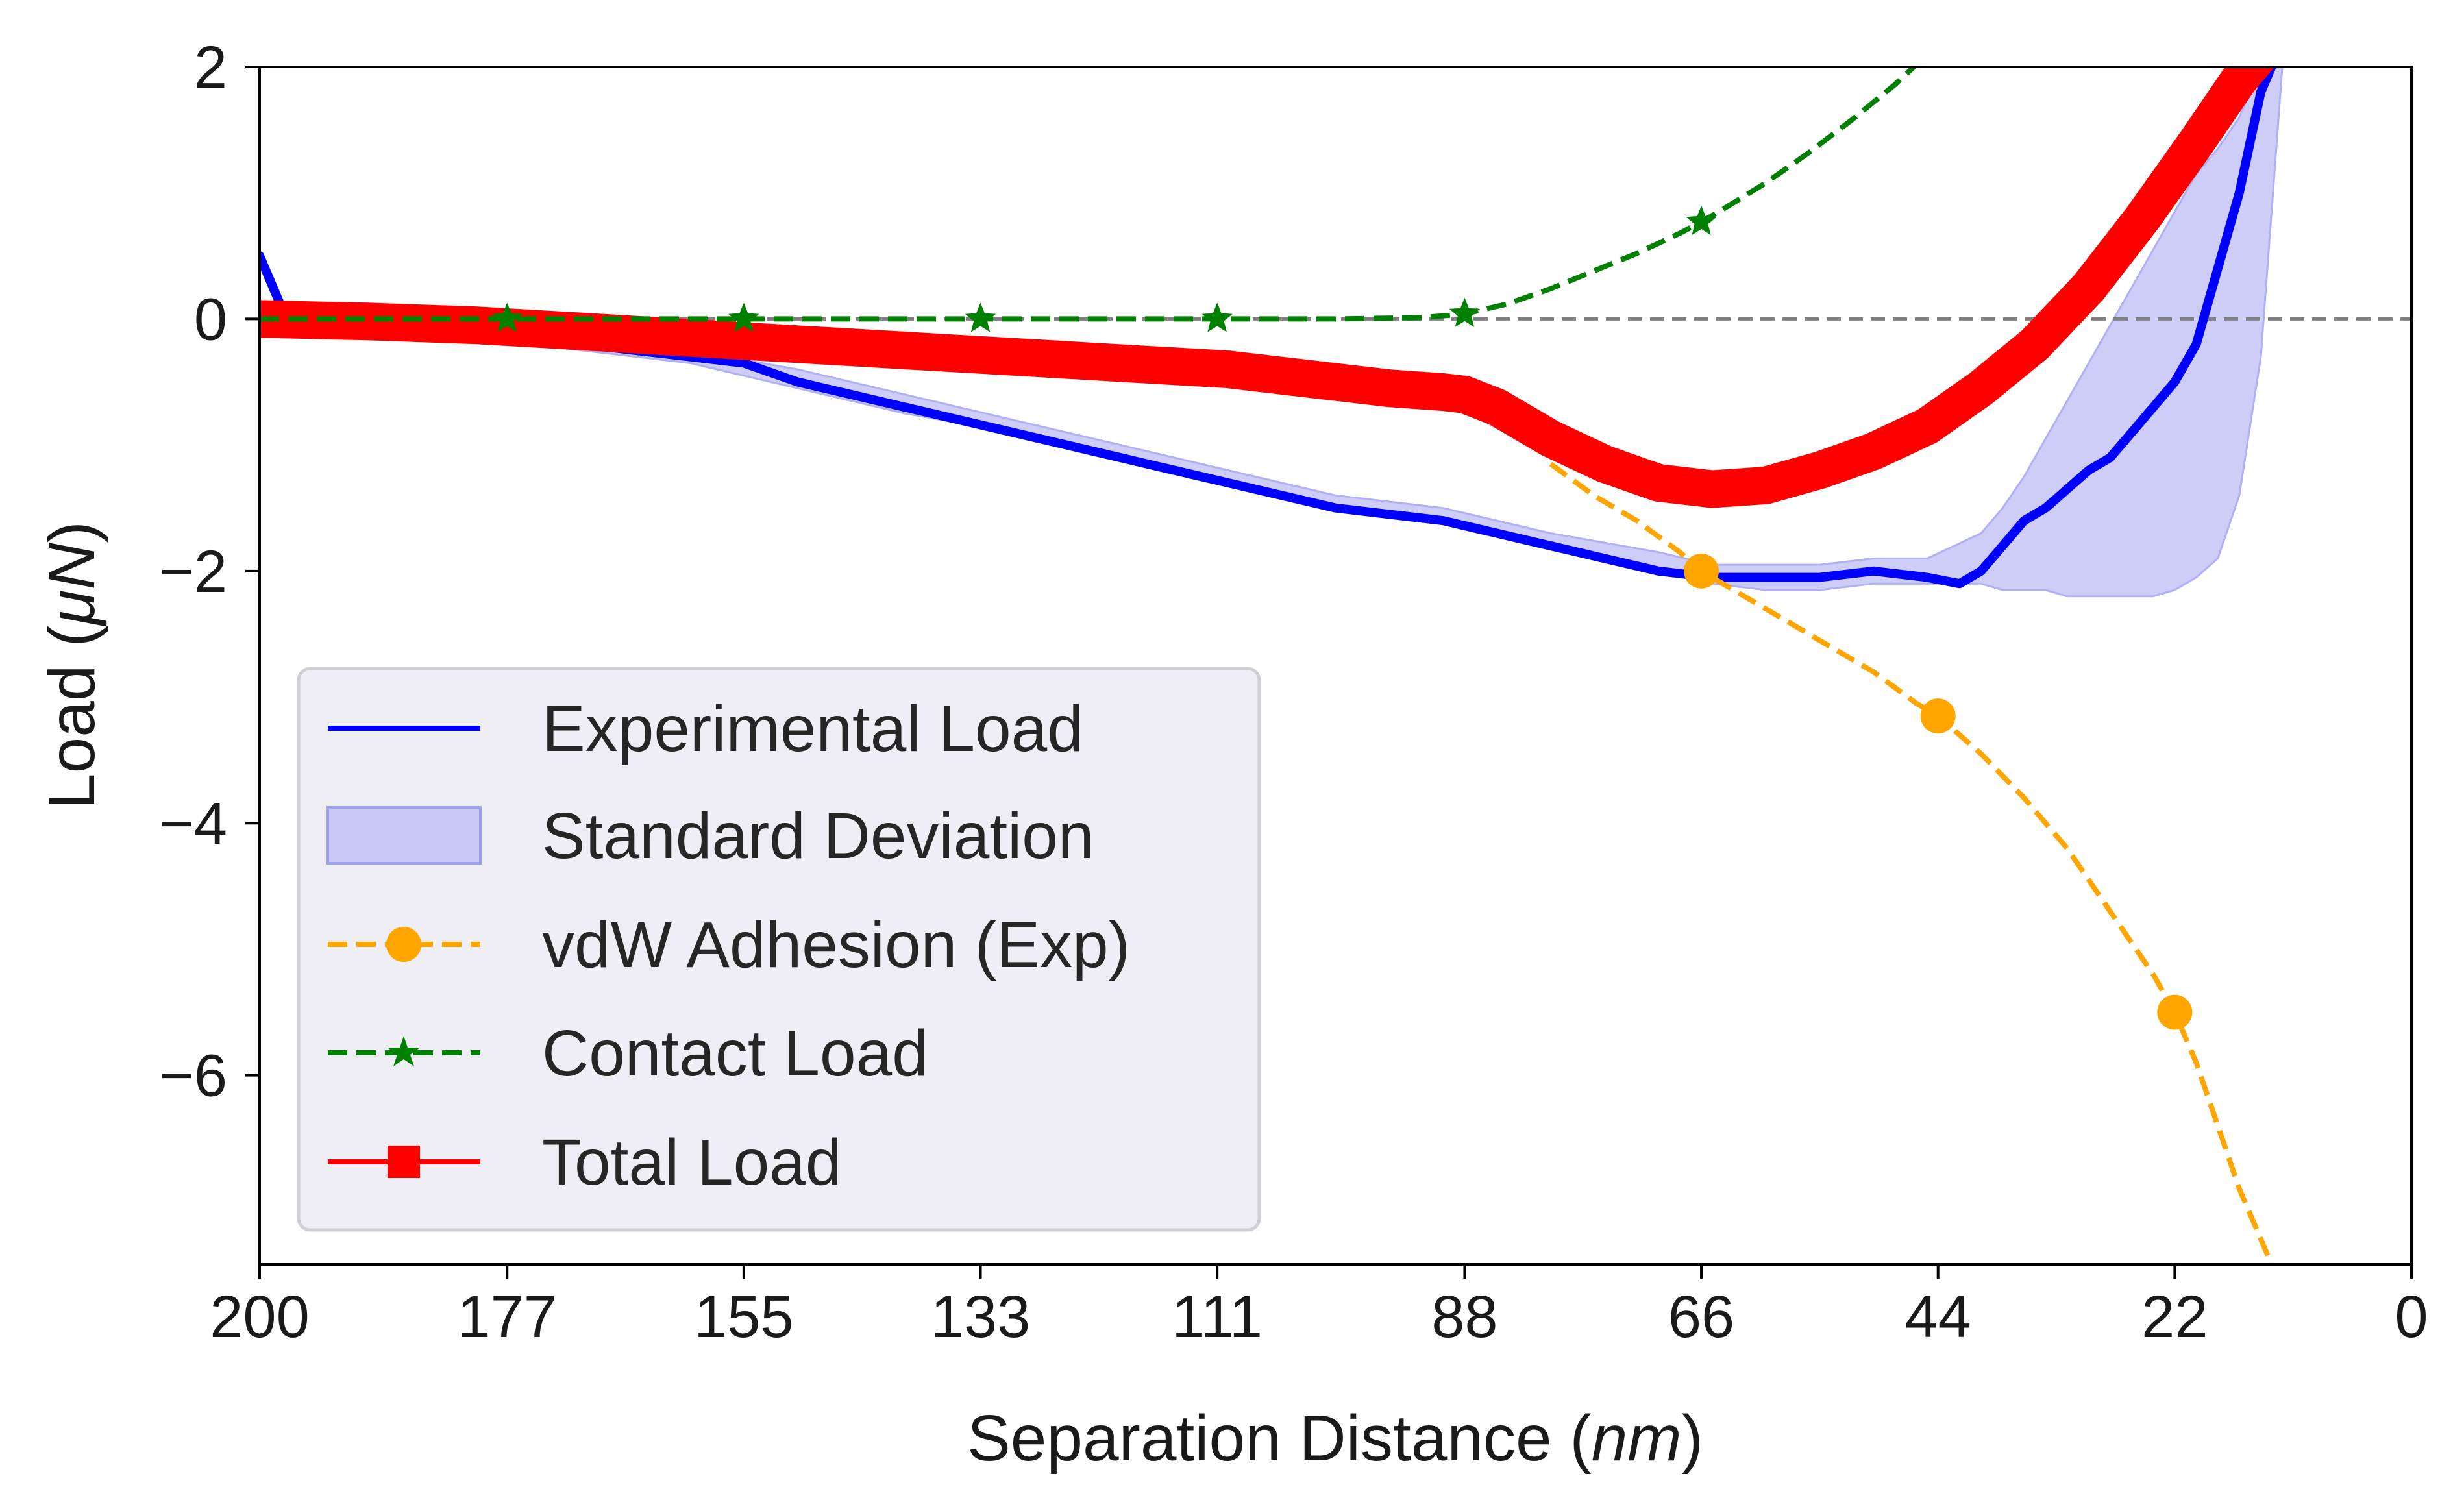 The height and width of the screenshot is (1511, 2464). Describe the element at coordinates (735, 1053) in the screenshot. I see `legend-label-contact-load: Contact Load` at that location.